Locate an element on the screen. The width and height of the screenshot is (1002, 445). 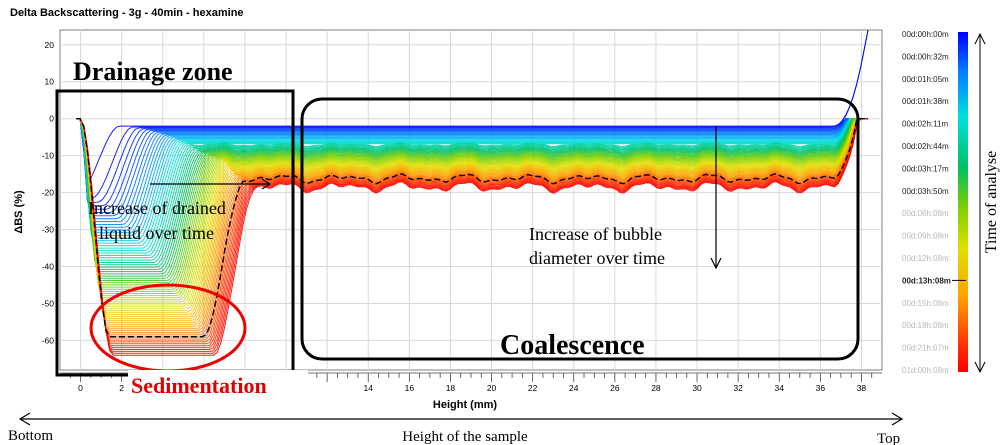
x-tick-label: 36 is located at coordinates (821, 388).